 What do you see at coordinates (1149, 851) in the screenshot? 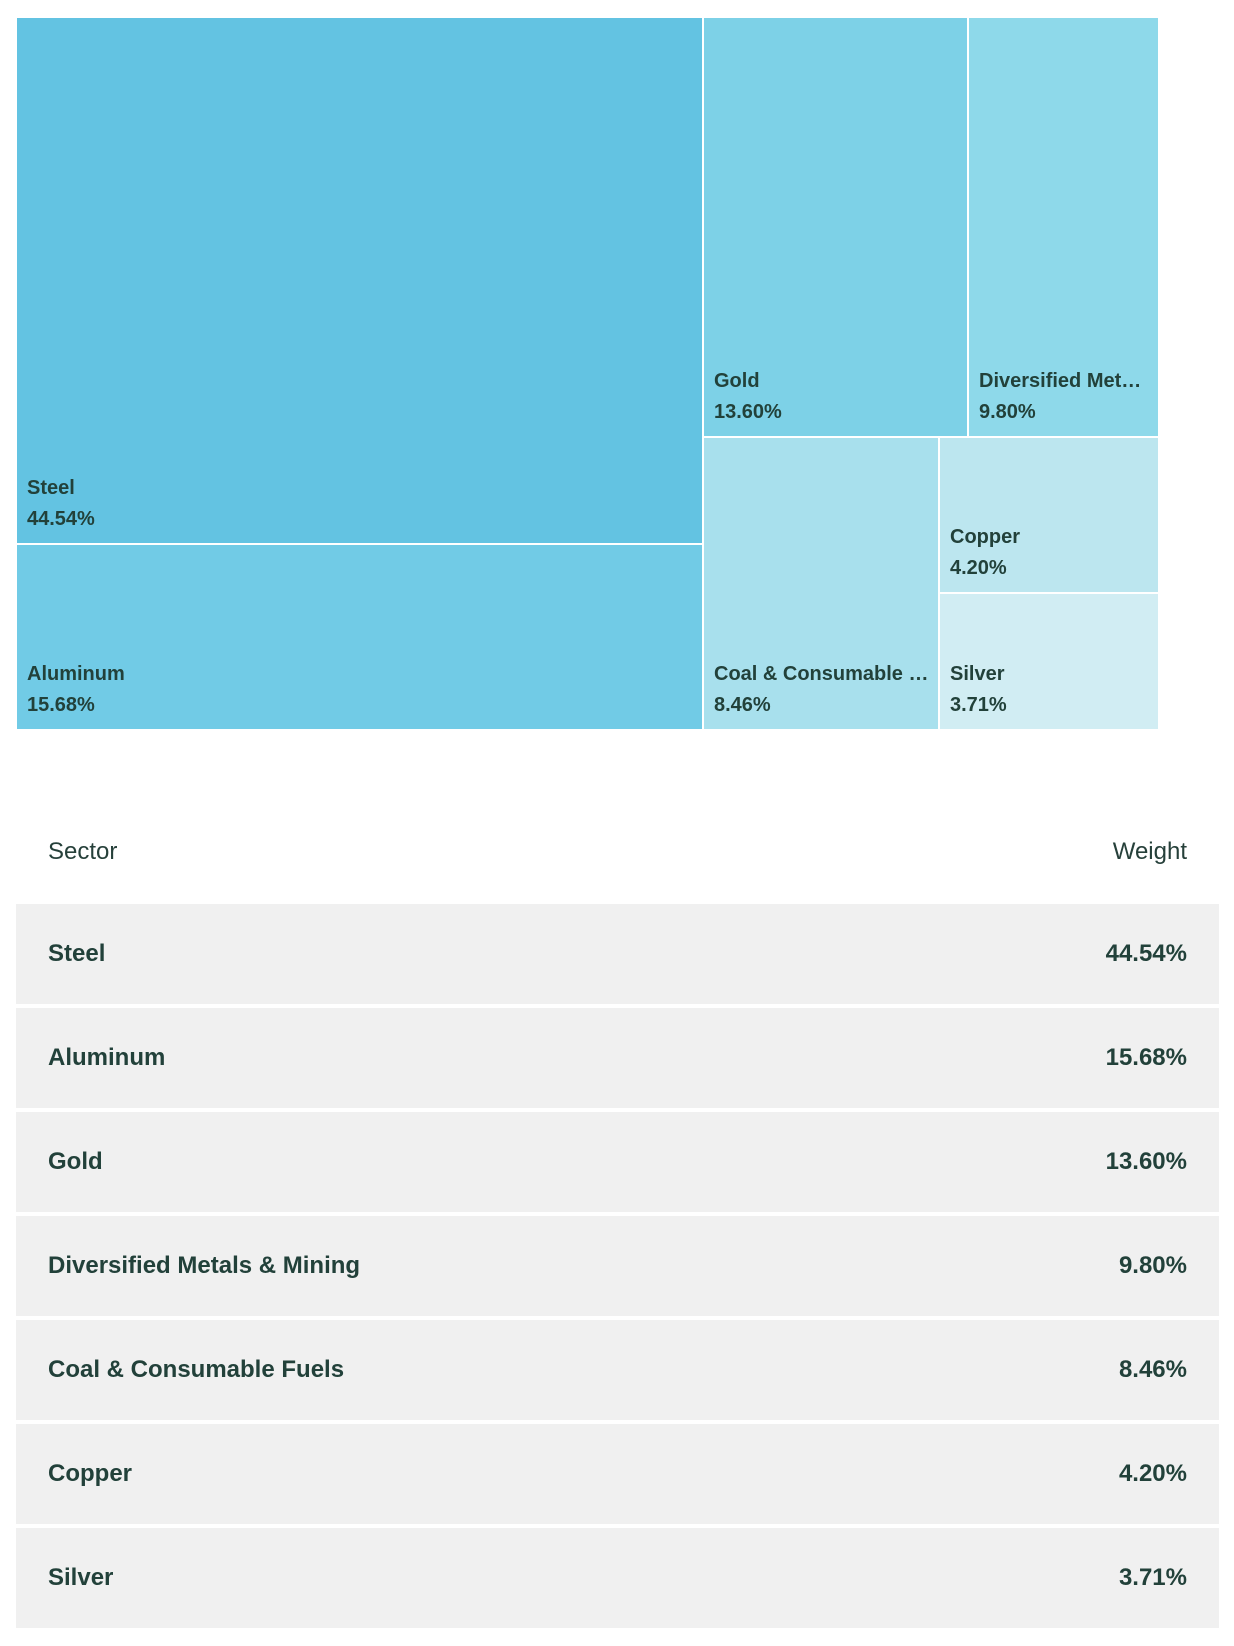
I see `weight-column-header: Weight` at bounding box center [1149, 851].